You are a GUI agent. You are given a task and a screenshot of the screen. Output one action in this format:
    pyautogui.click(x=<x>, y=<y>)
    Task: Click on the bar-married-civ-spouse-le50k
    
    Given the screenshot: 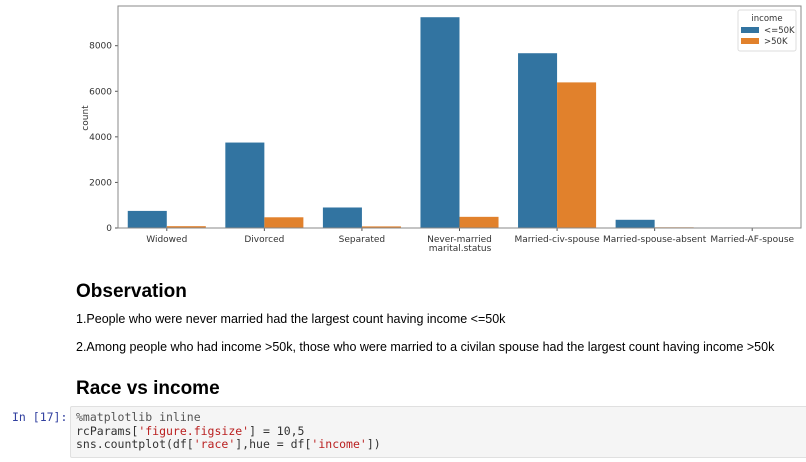 What is the action you would take?
    pyautogui.click(x=538, y=140)
    